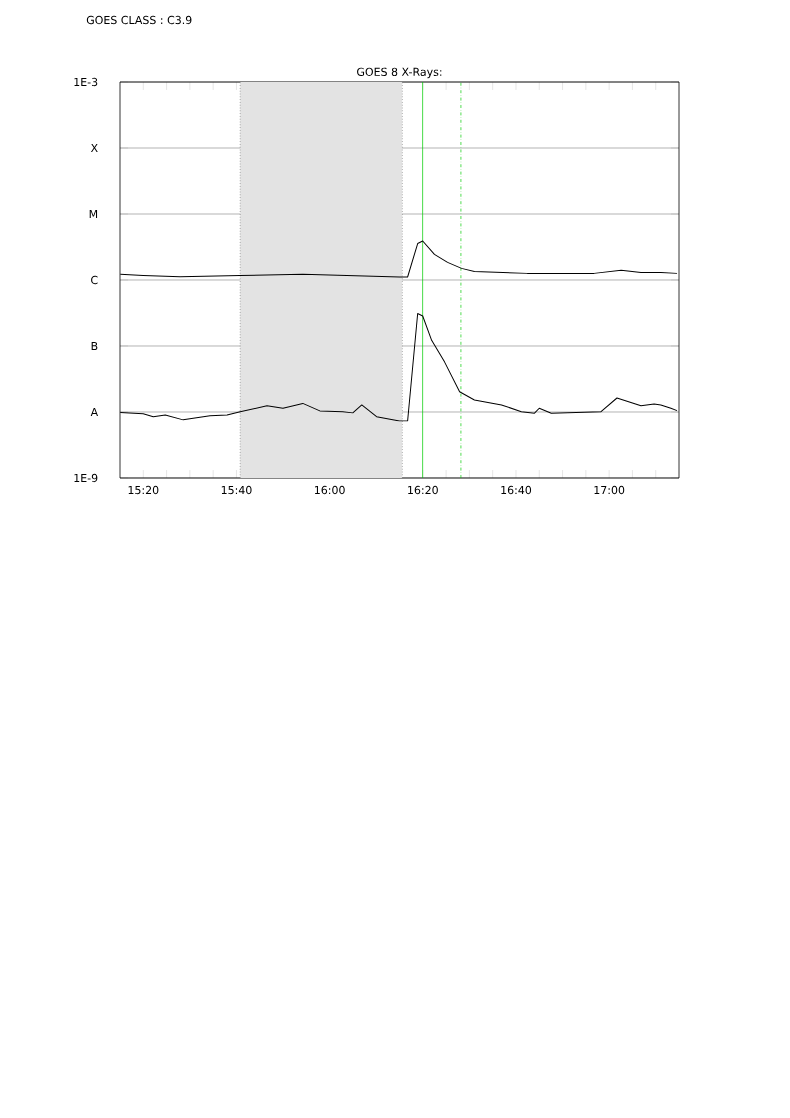 This screenshot has width=790, height=1118. Describe the element at coordinates (93, 214) in the screenshot. I see `y-tick-label: M` at that location.